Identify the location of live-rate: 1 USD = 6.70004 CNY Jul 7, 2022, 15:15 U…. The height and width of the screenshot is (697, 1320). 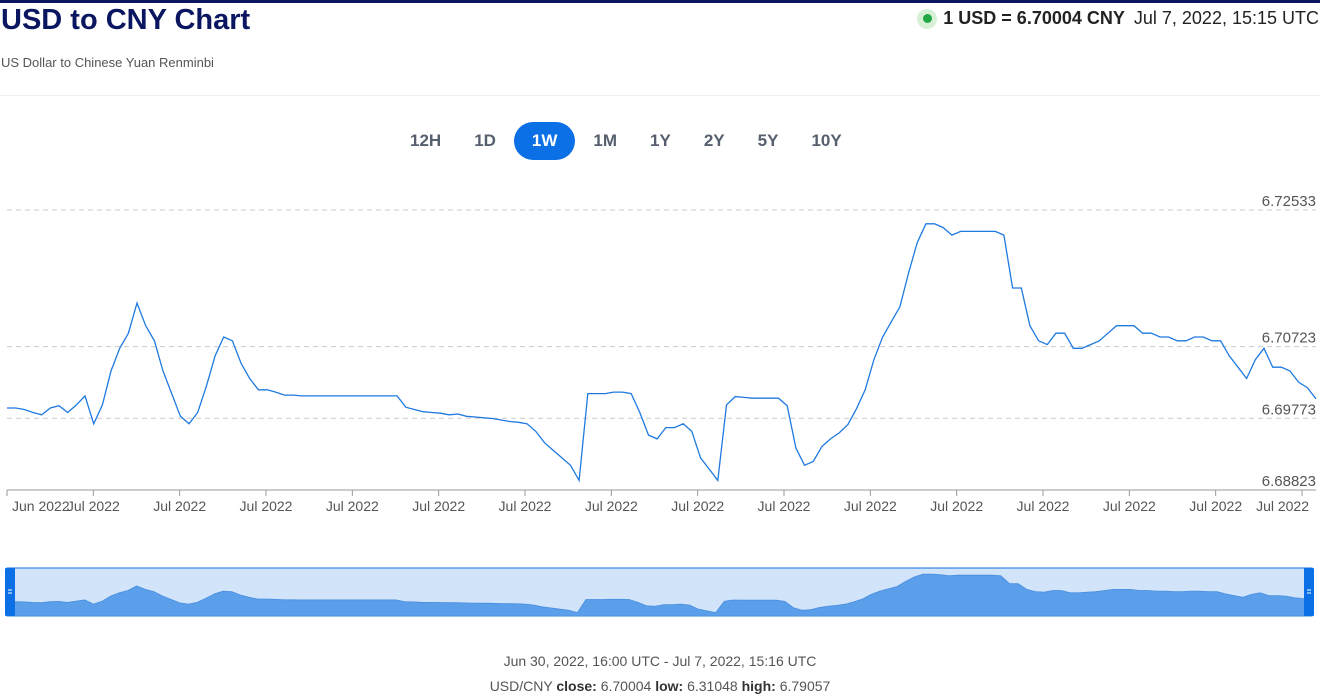
(1118, 18).